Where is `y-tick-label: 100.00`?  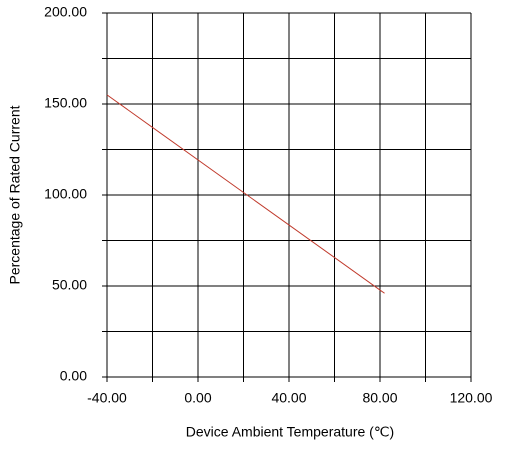 y-tick-label: 100.00 is located at coordinates (65, 194).